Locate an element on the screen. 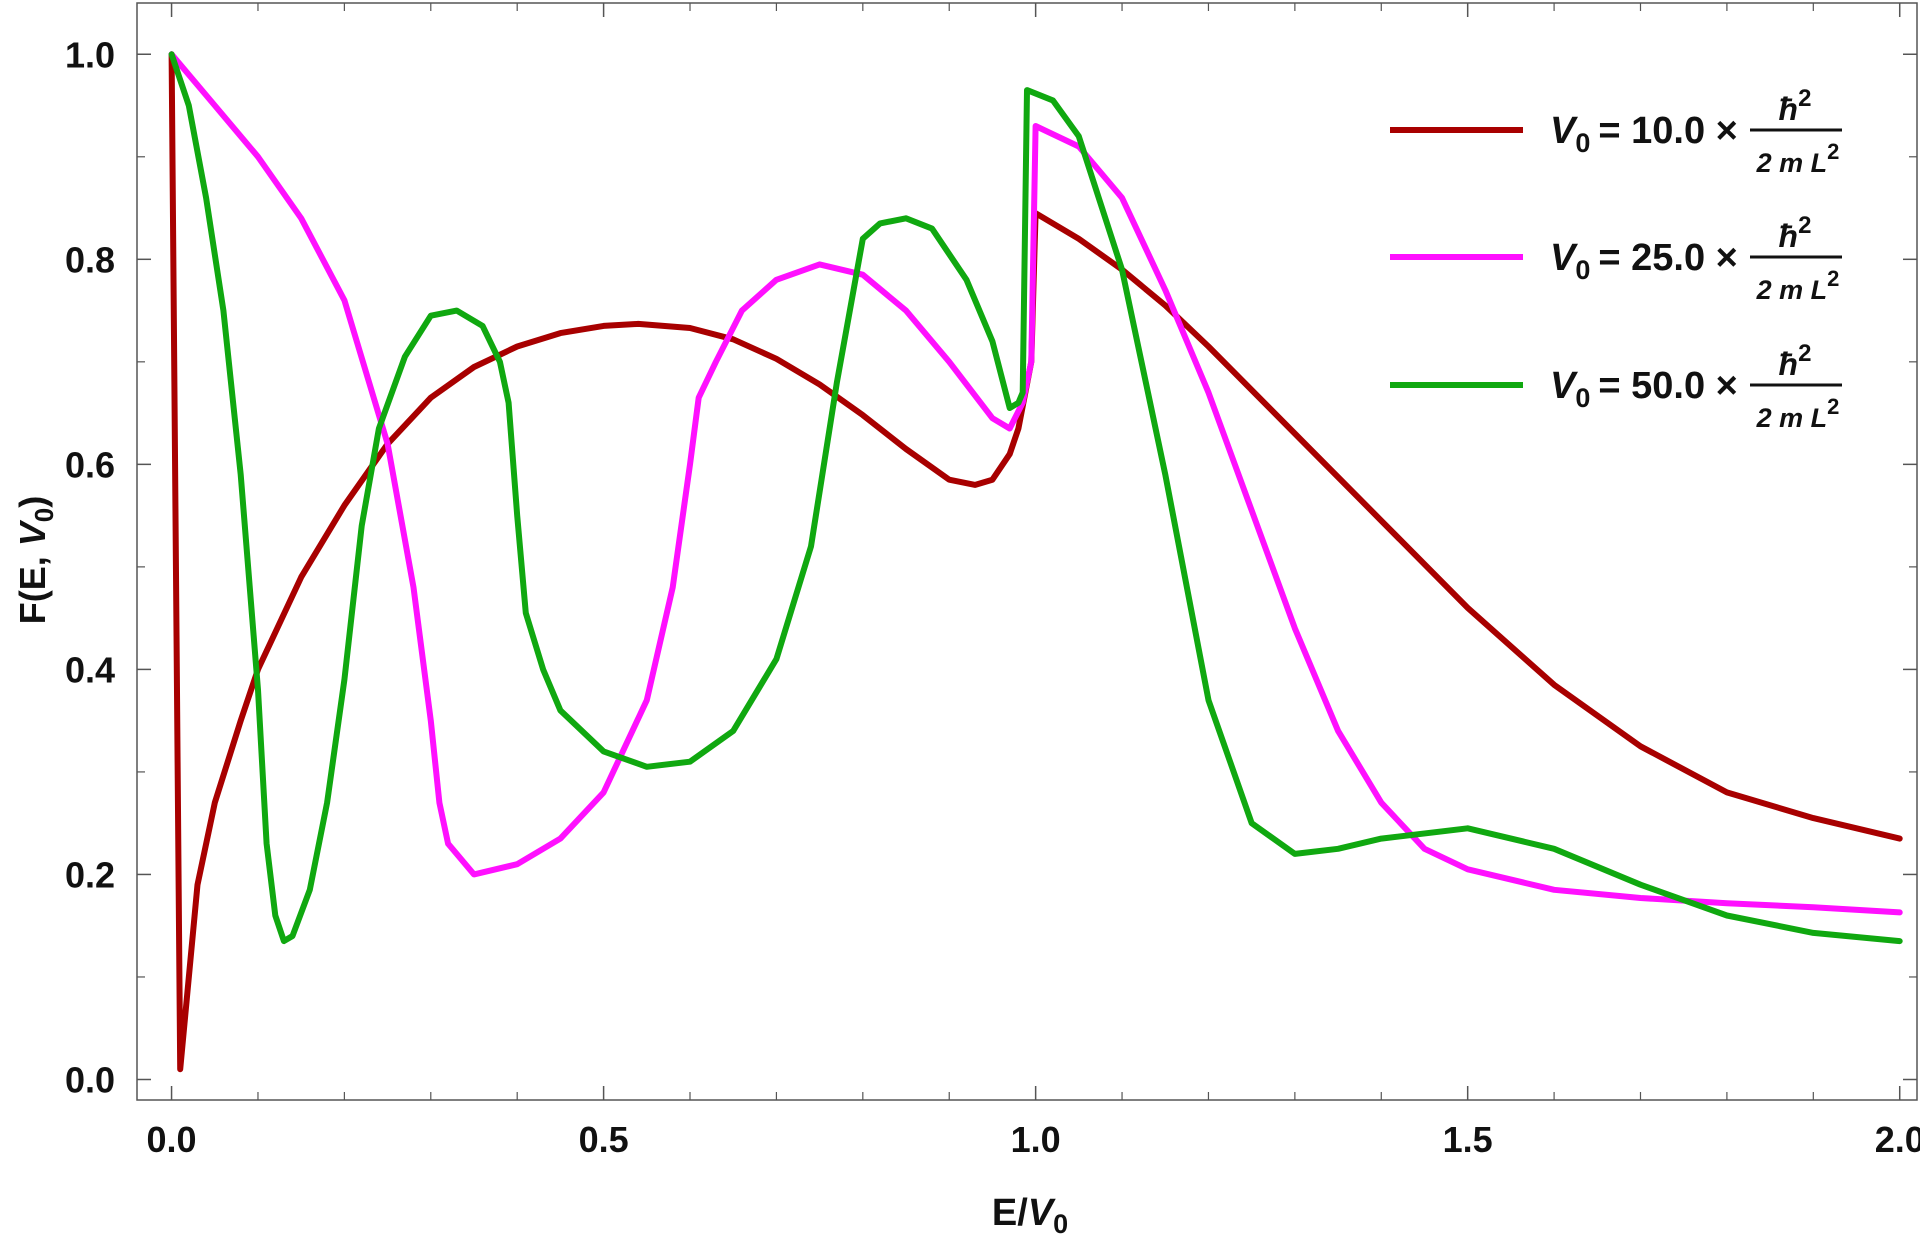  x-tick-label: 1.5 is located at coordinates (1468, 1139).